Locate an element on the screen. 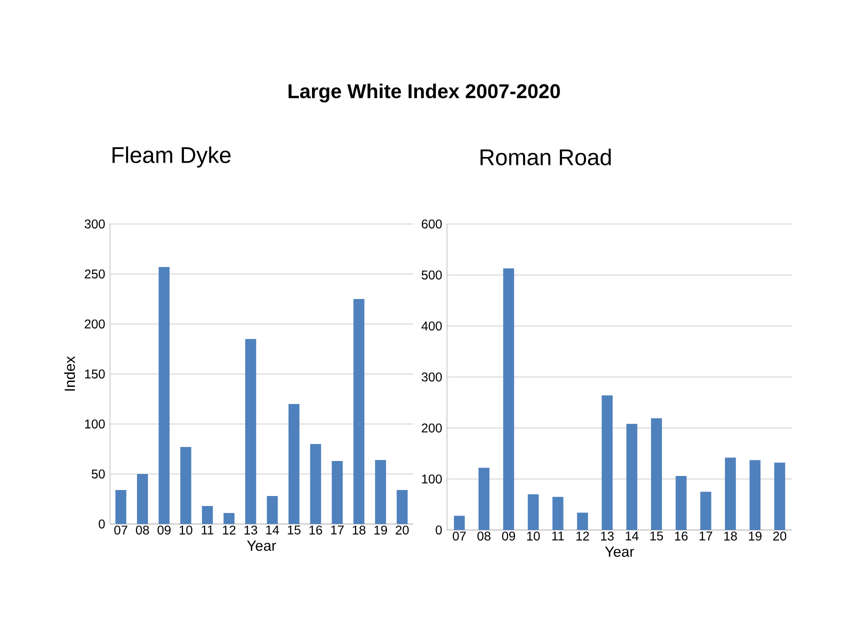  y-tick-label: 500 is located at coordinates (432, 275).